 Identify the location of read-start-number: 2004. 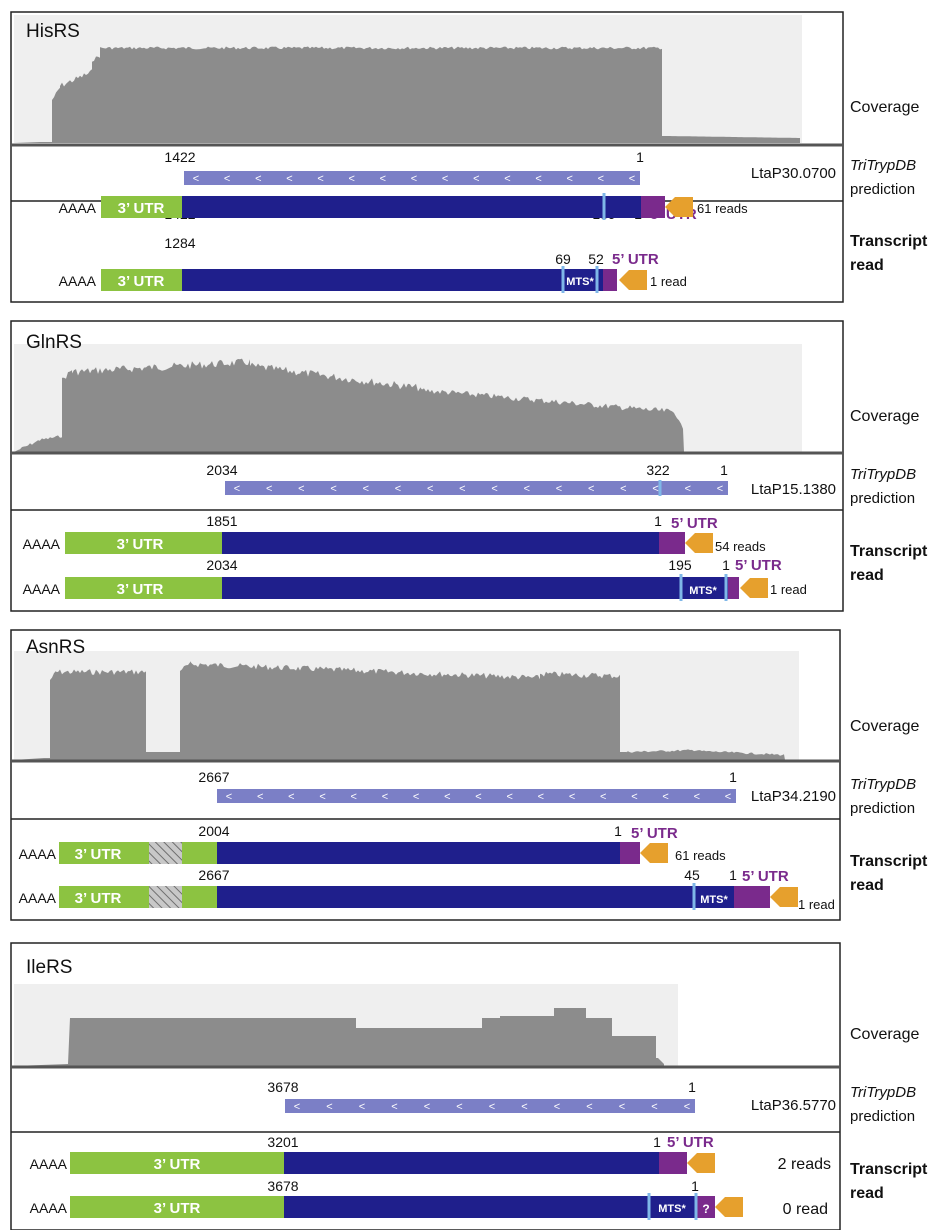
(213, 831).